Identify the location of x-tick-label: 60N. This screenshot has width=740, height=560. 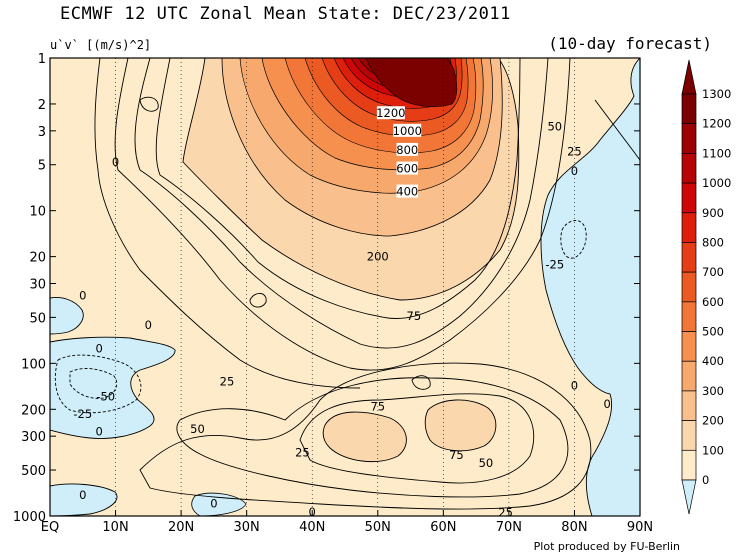
(443, 527).